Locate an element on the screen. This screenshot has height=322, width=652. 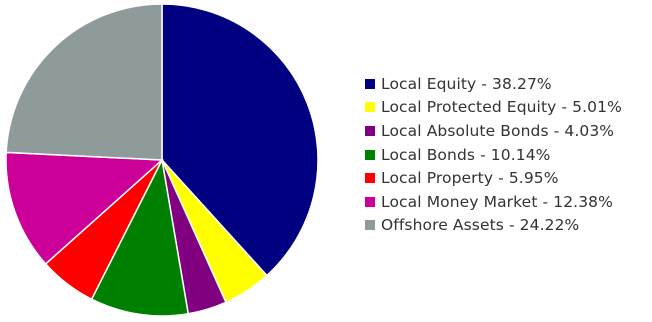
legend-item: Local Bonds - 10.14% is located at coordinates (507, 155).